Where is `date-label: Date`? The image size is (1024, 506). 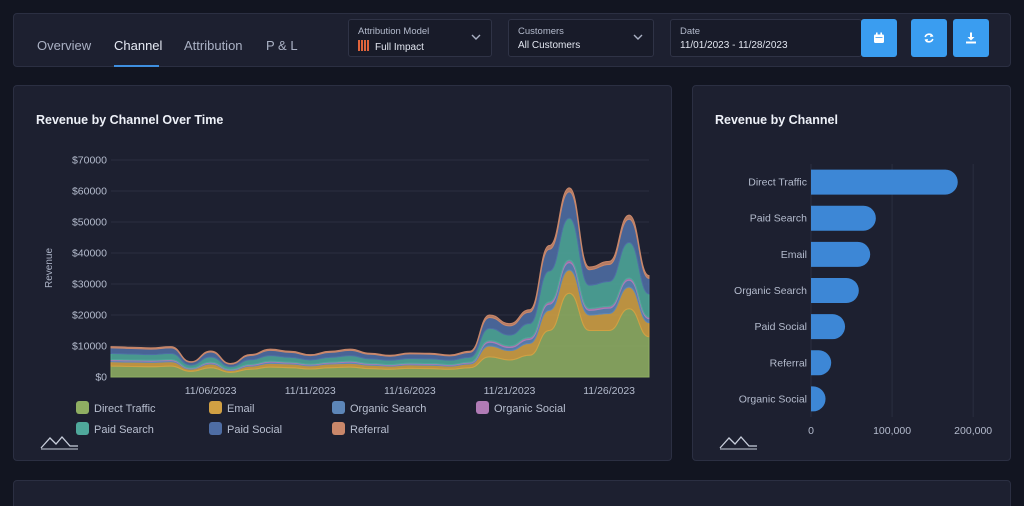
date-label: Date is located at coordinates (690, 31).